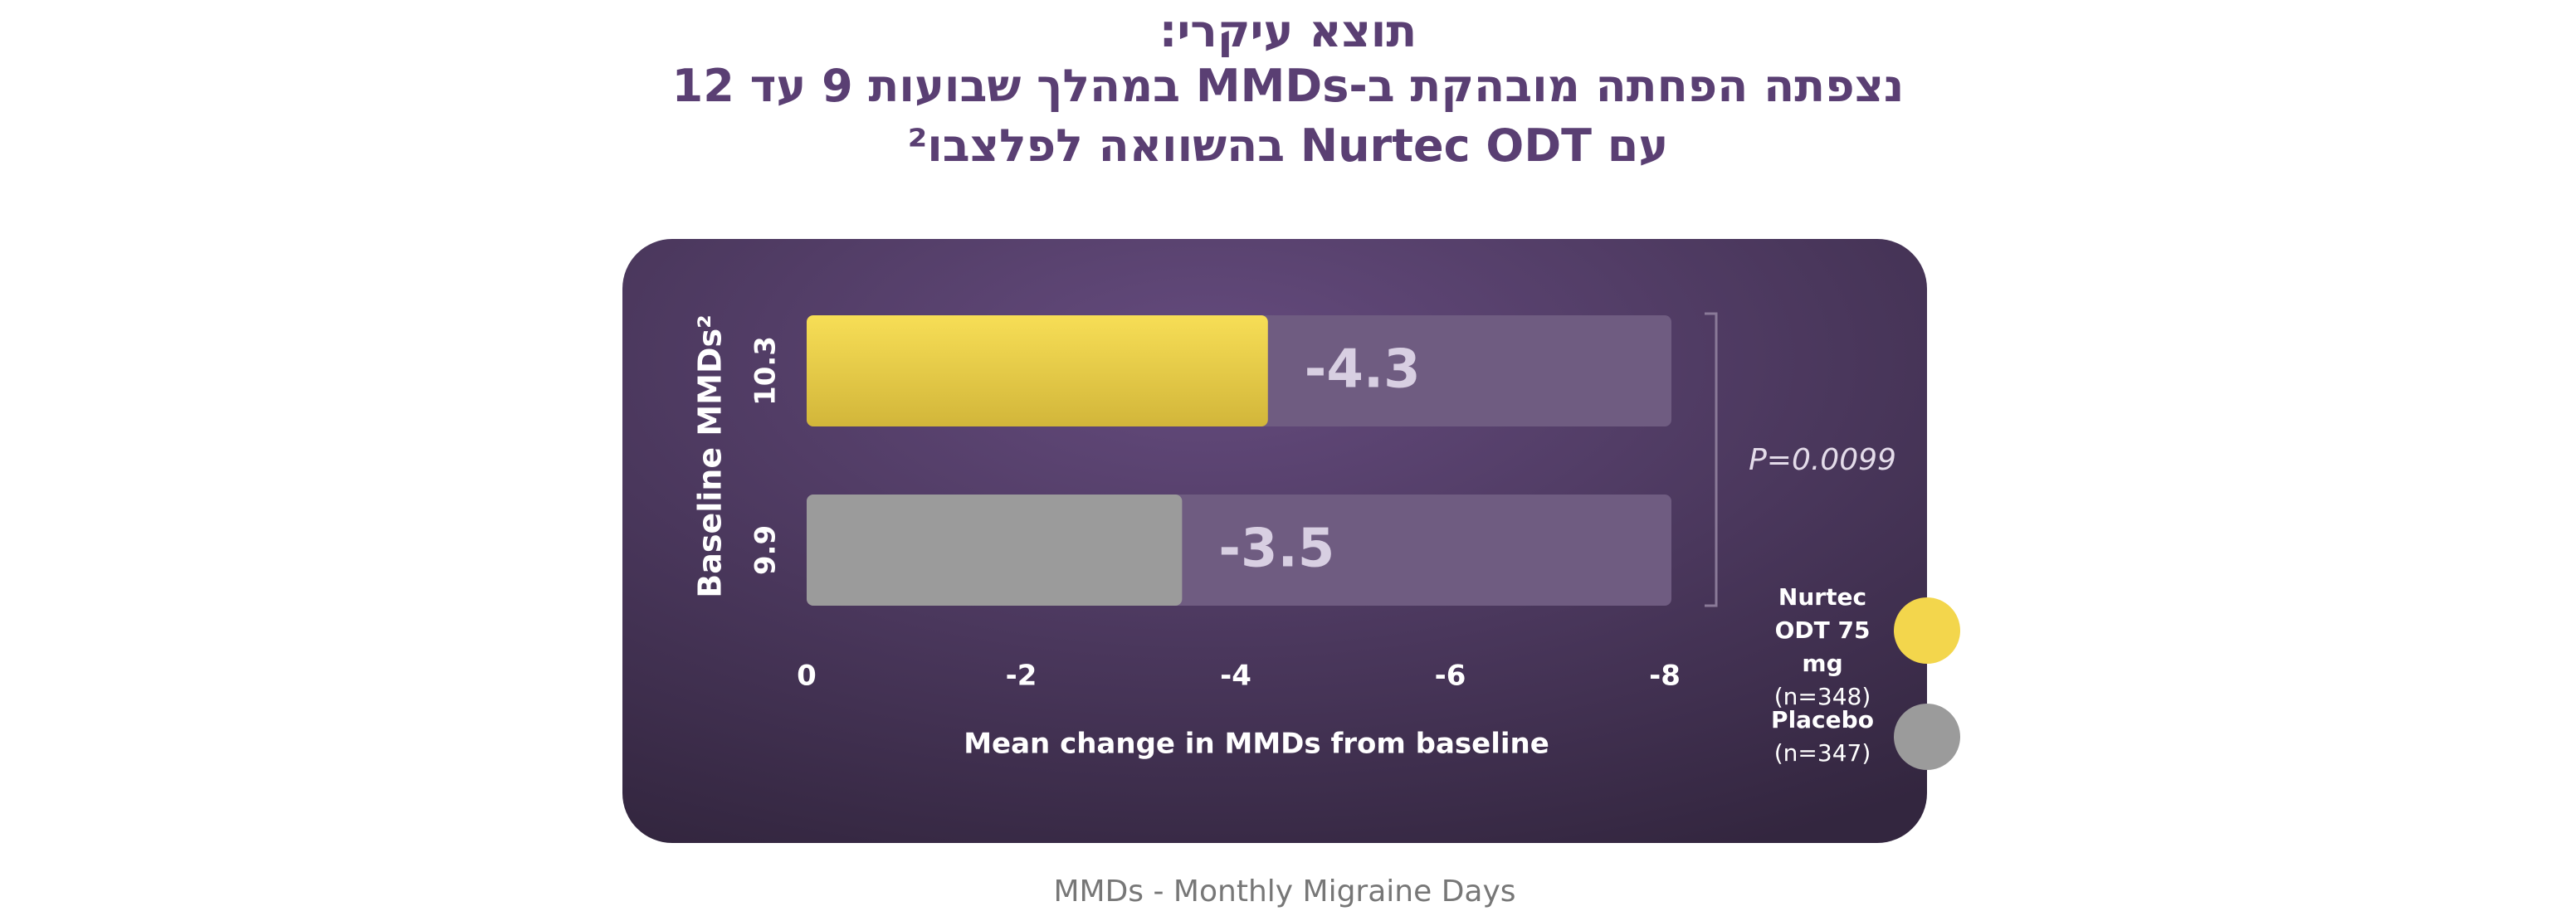 This screenshot has width=2576, height=916. I want to click on x-tick-label: -2, so click(1022, 676).